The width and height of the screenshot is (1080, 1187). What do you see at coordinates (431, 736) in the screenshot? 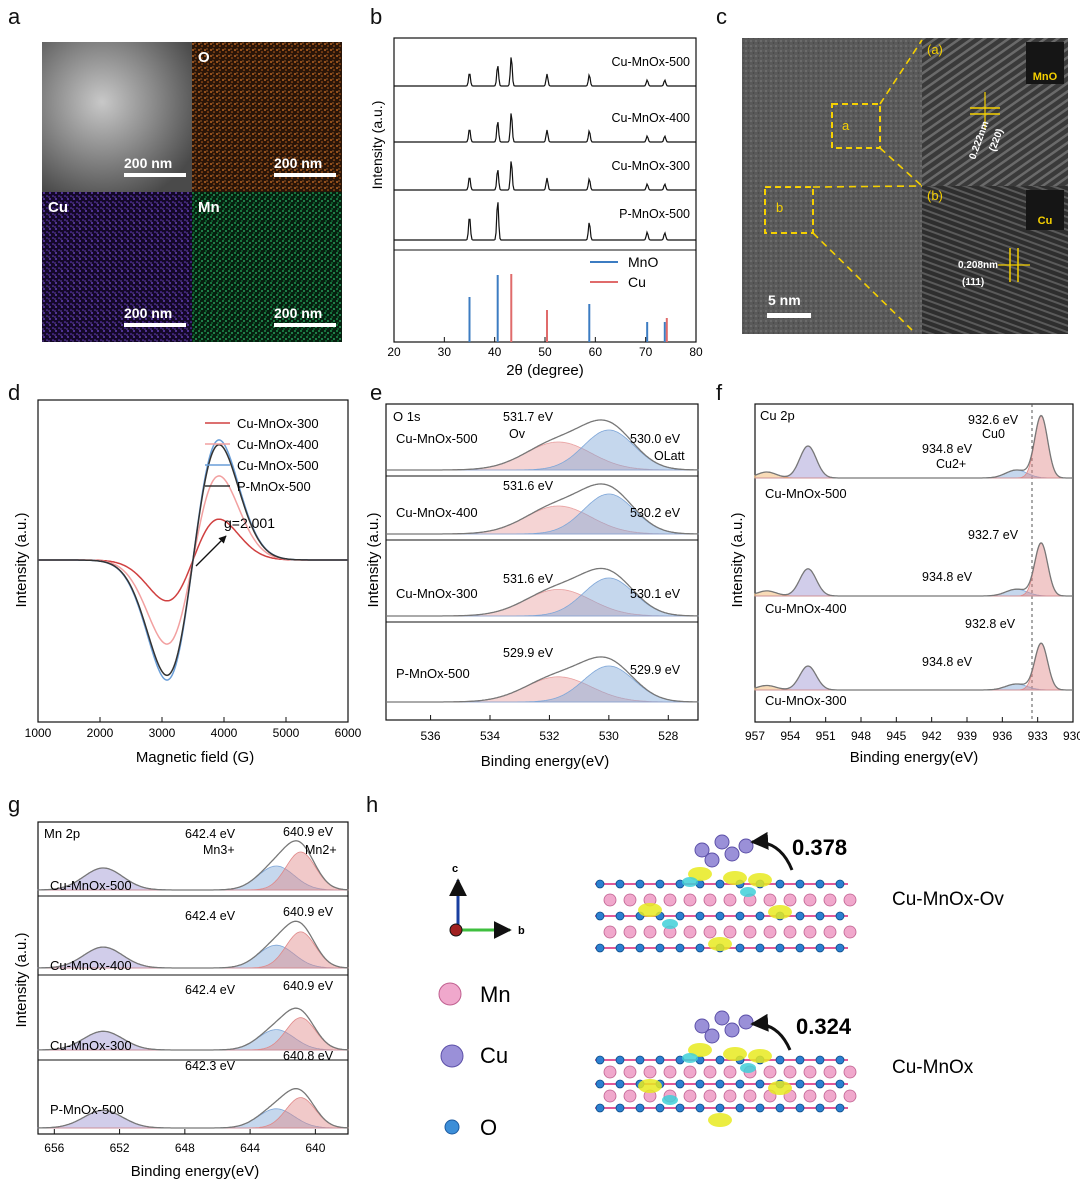
I see `x-tick-label: 536` at bounding box center [431, 736].